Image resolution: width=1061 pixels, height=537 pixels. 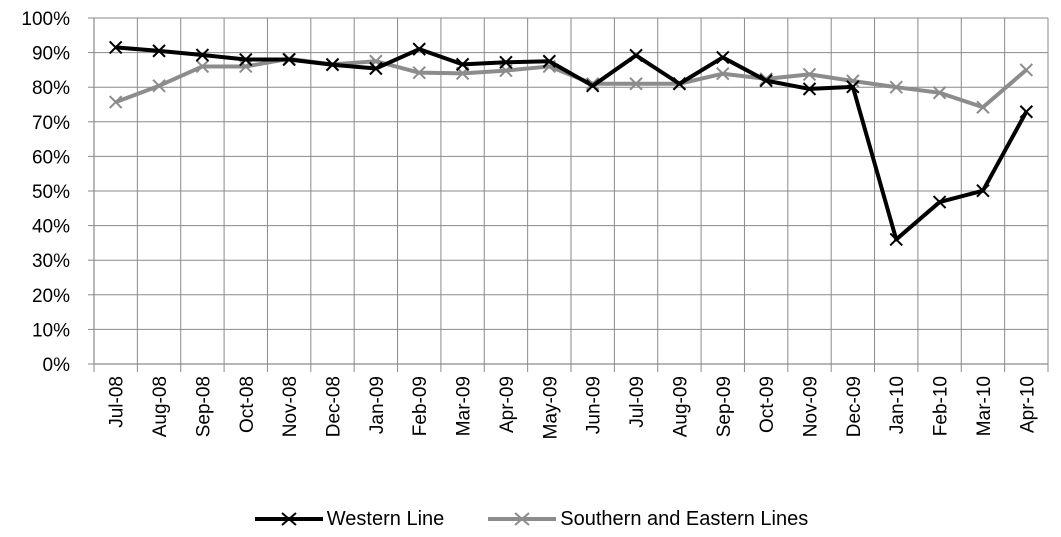 I want to click on x-tick-label: Aug-08, so click(x=160, y=406).